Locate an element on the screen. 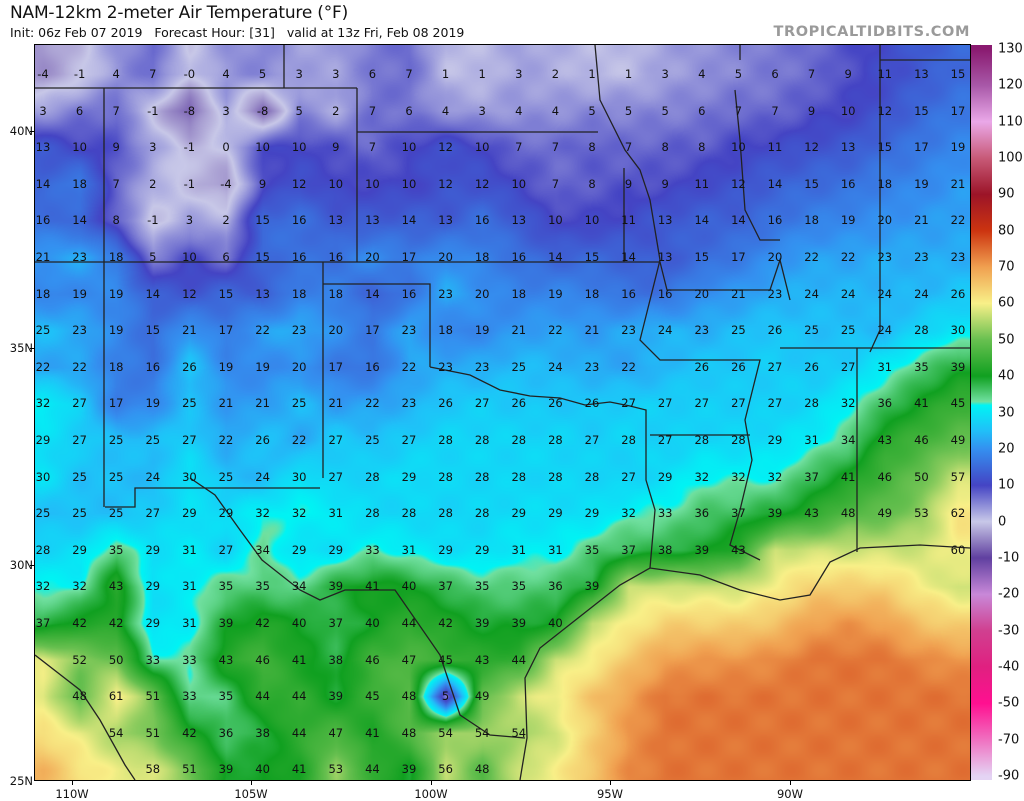 This screenshot has width=1024, height=801. red-river-border is located at coordinates (542, 467).